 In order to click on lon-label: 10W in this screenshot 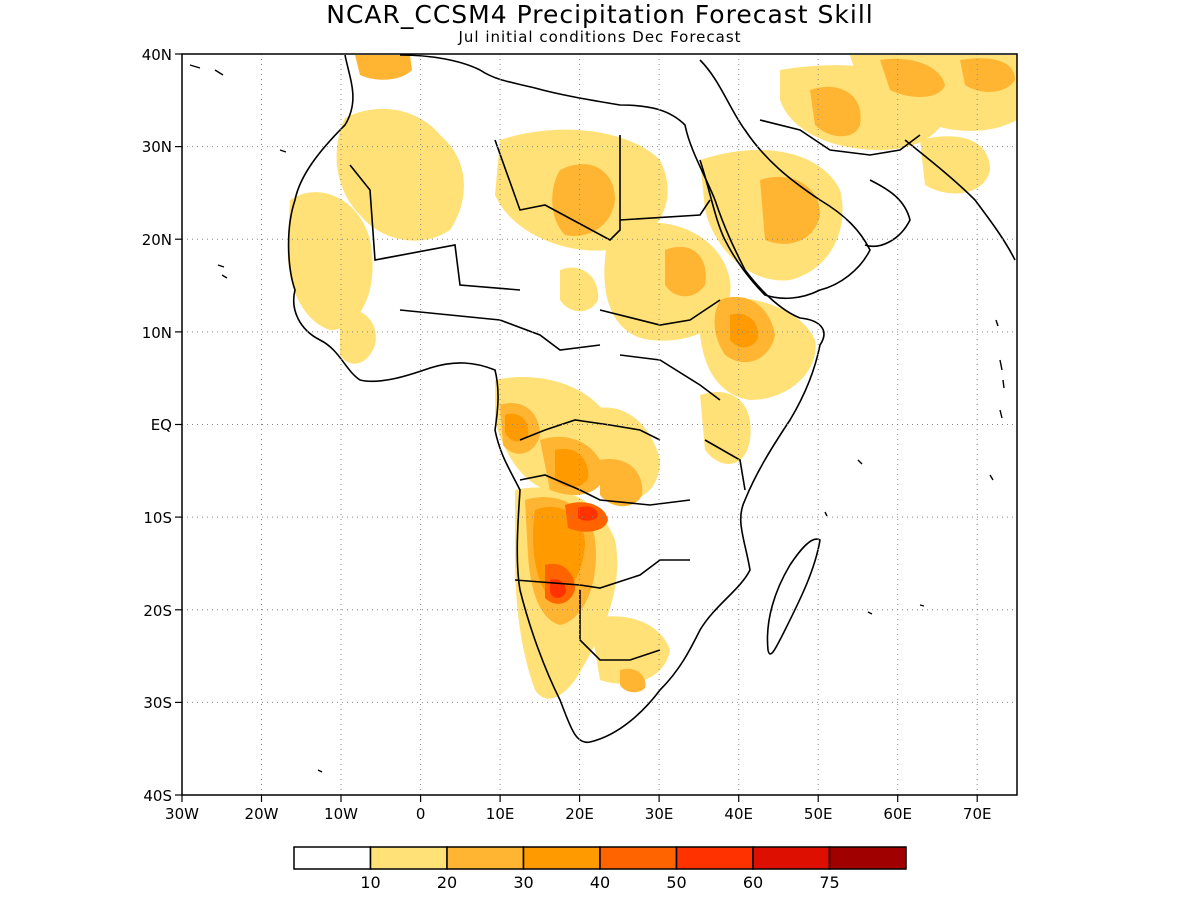, I will do `click(341, 814)`.